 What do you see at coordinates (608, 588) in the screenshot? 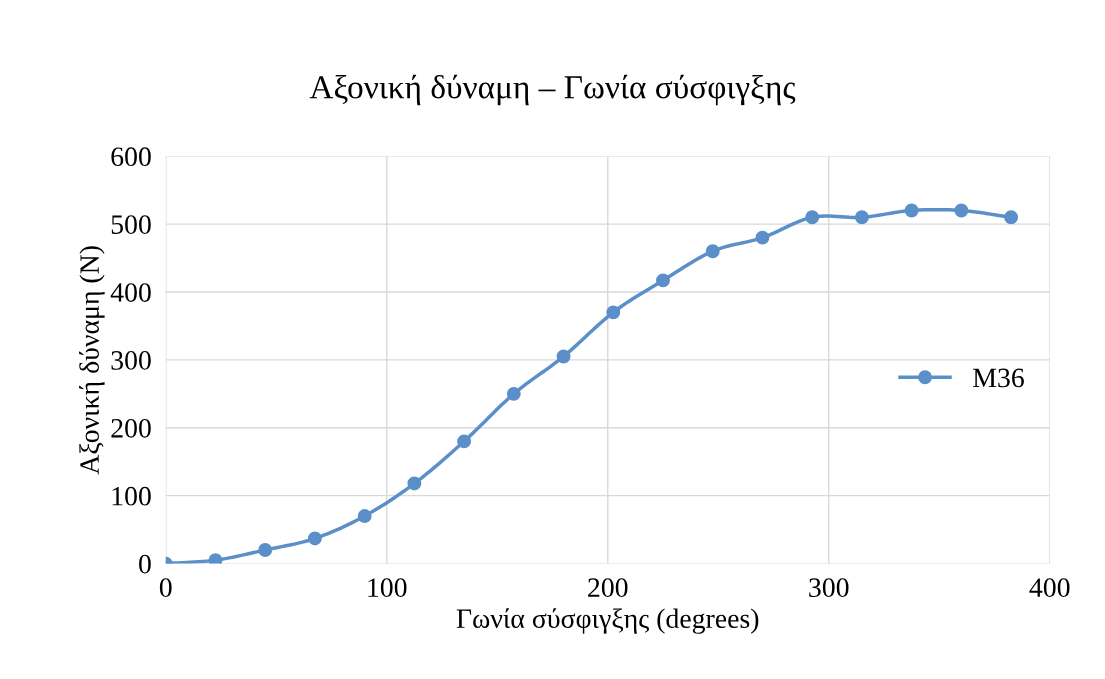
I see `x-tick-label: 200` at bounding box center [608, 588].